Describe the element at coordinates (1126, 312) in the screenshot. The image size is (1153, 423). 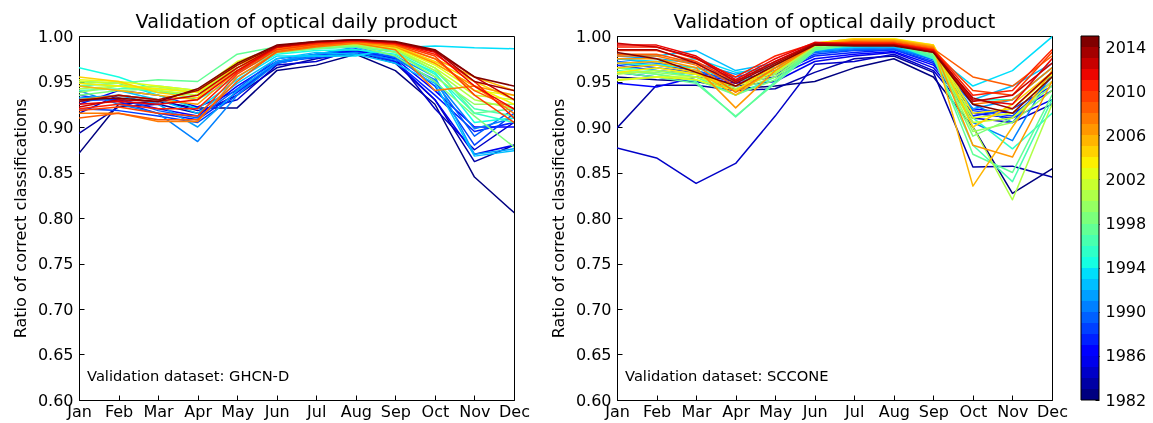
I see `color-bar-label: 1990` at that location.